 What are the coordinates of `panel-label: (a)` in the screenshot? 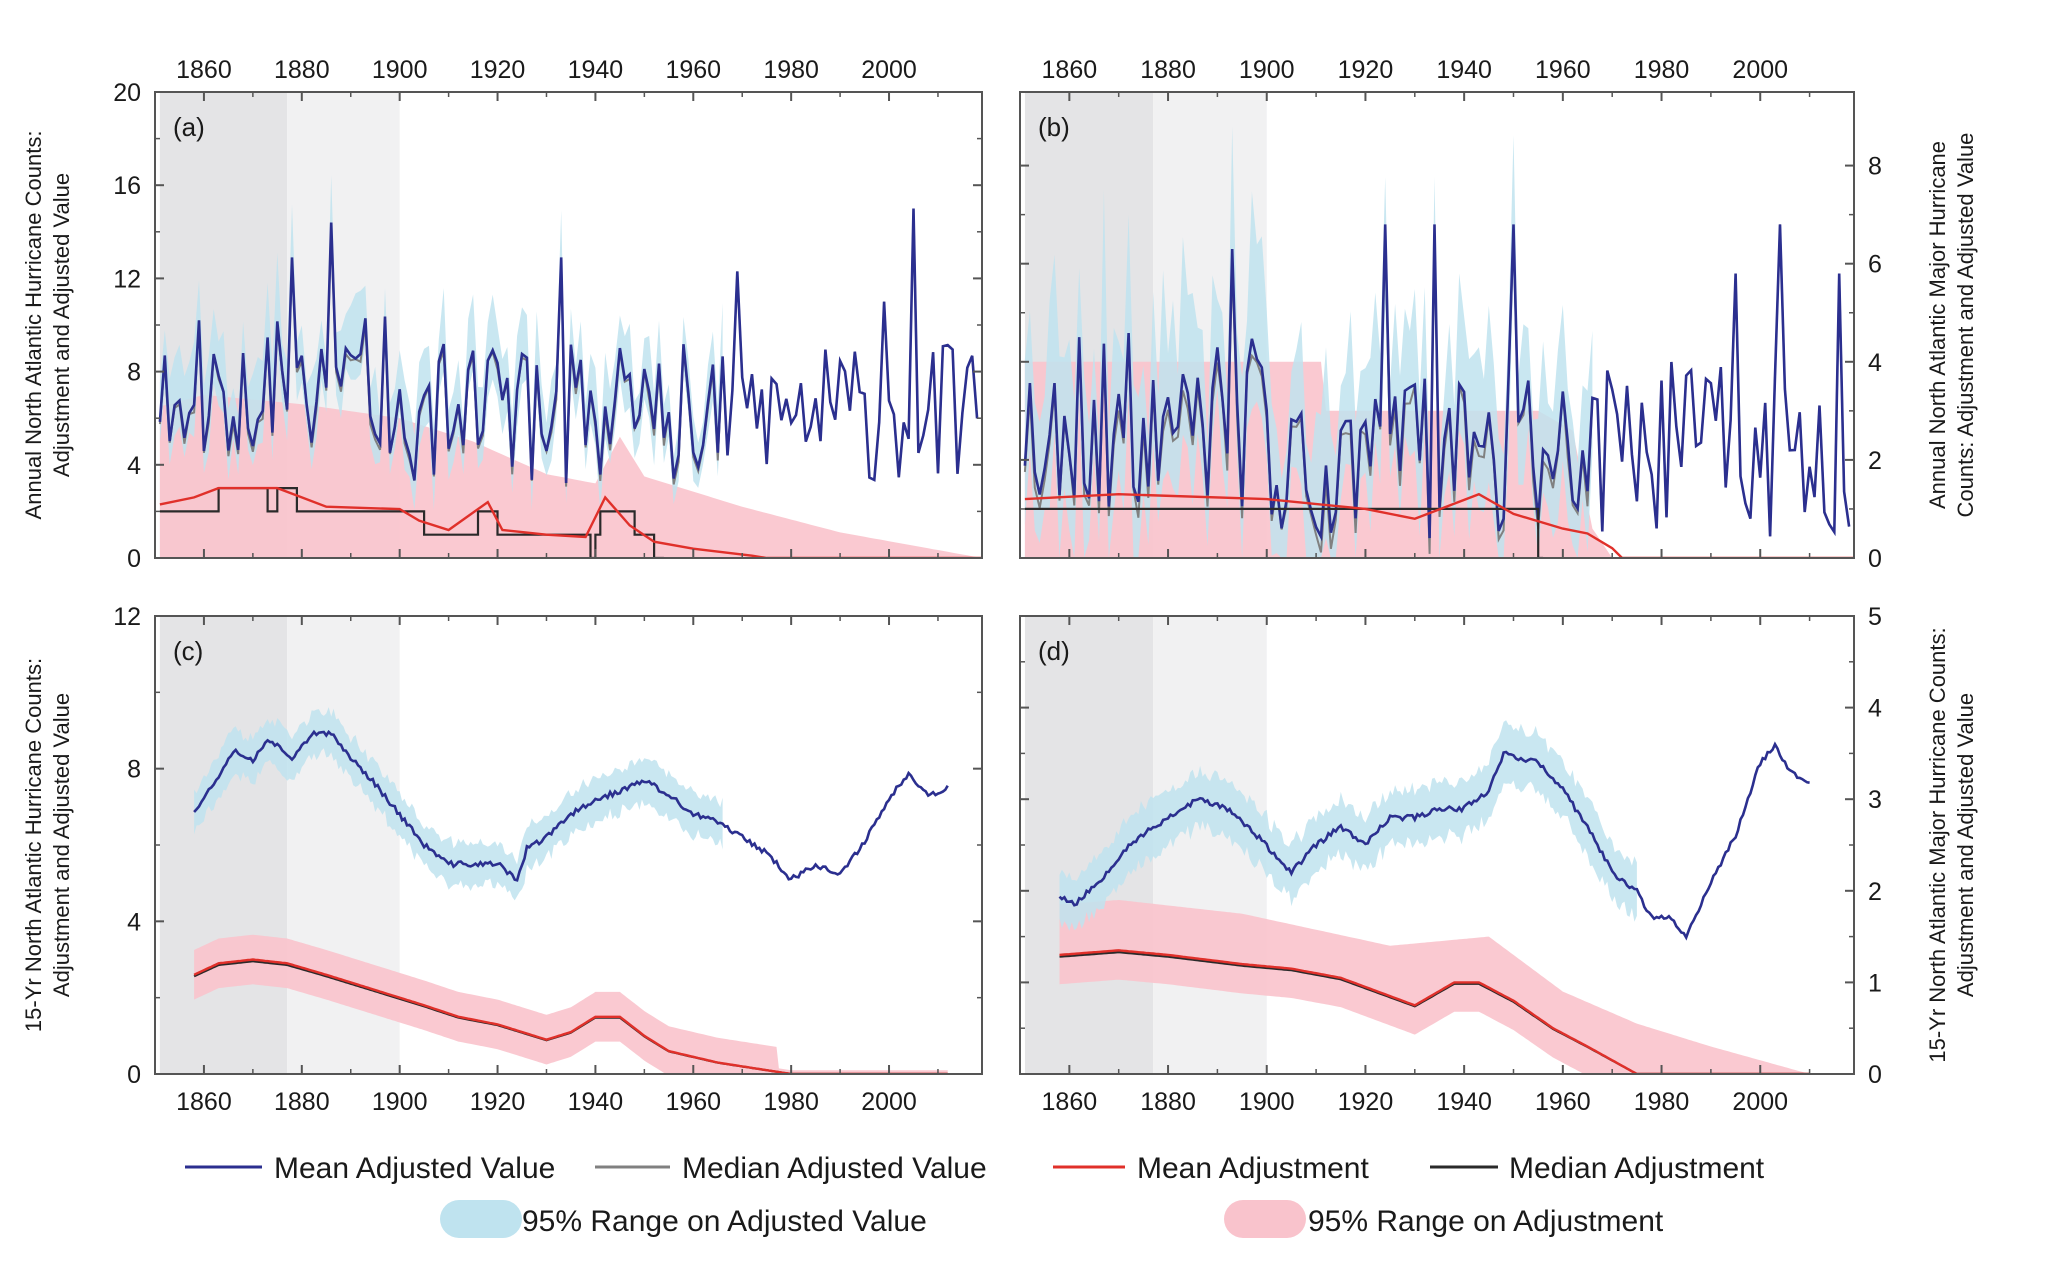 It's located at (189, 127).